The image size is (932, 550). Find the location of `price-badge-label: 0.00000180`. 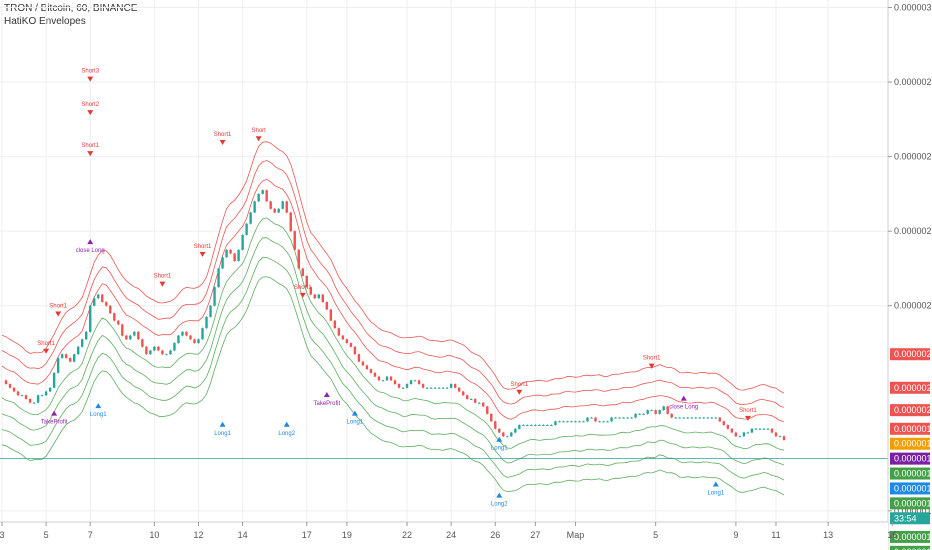

price-badge-label: 0.00000180 is located at coordinates (913, 537).